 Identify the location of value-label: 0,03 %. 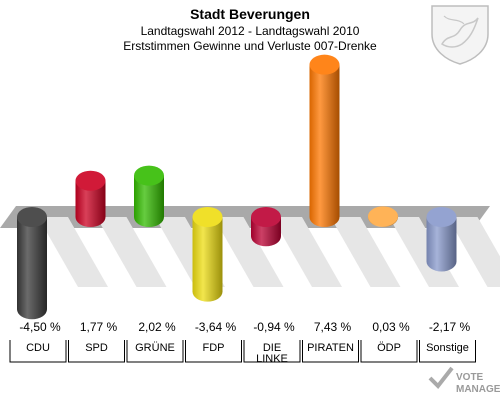
(391, 327).